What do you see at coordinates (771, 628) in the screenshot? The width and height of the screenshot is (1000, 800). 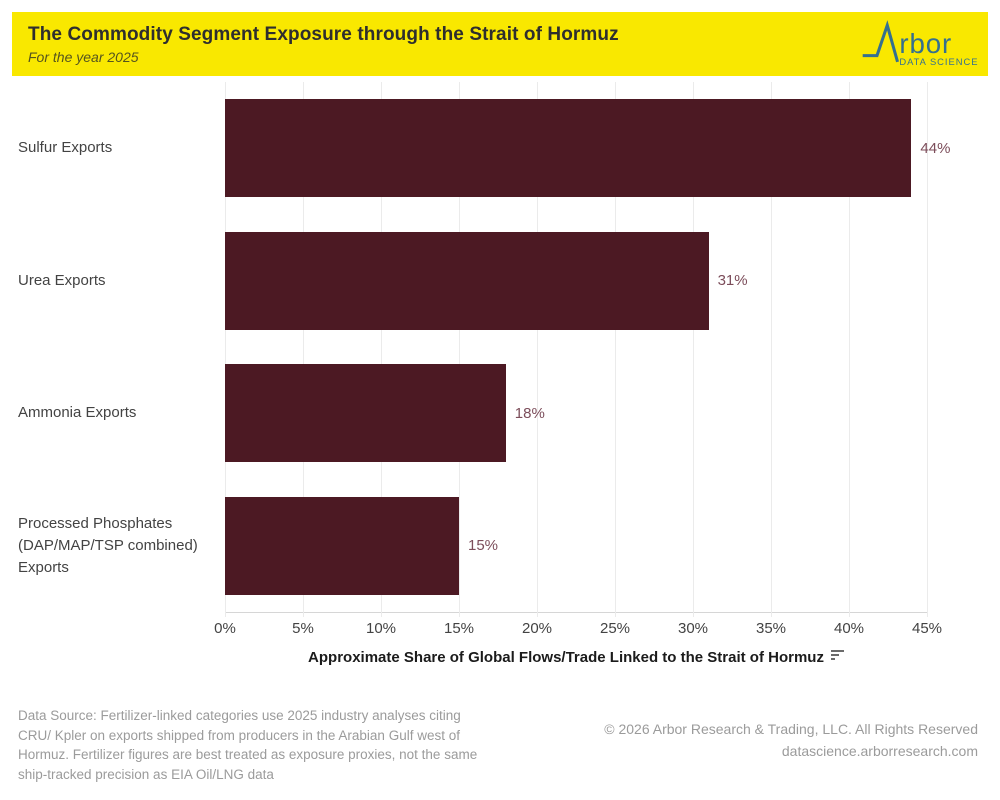 I see `x-tick-label: 35%` at bounding box center [771, 628].